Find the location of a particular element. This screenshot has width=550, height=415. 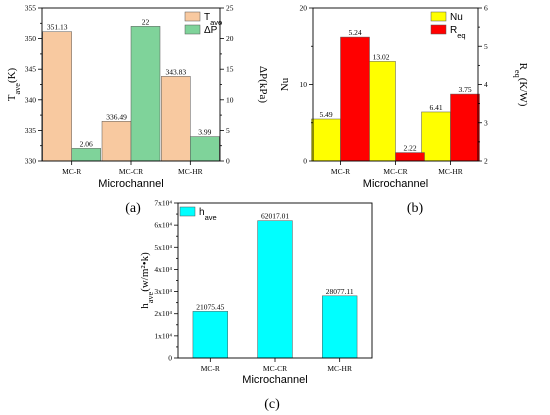

panel-label: (c) is located at coordinates (272, 404).